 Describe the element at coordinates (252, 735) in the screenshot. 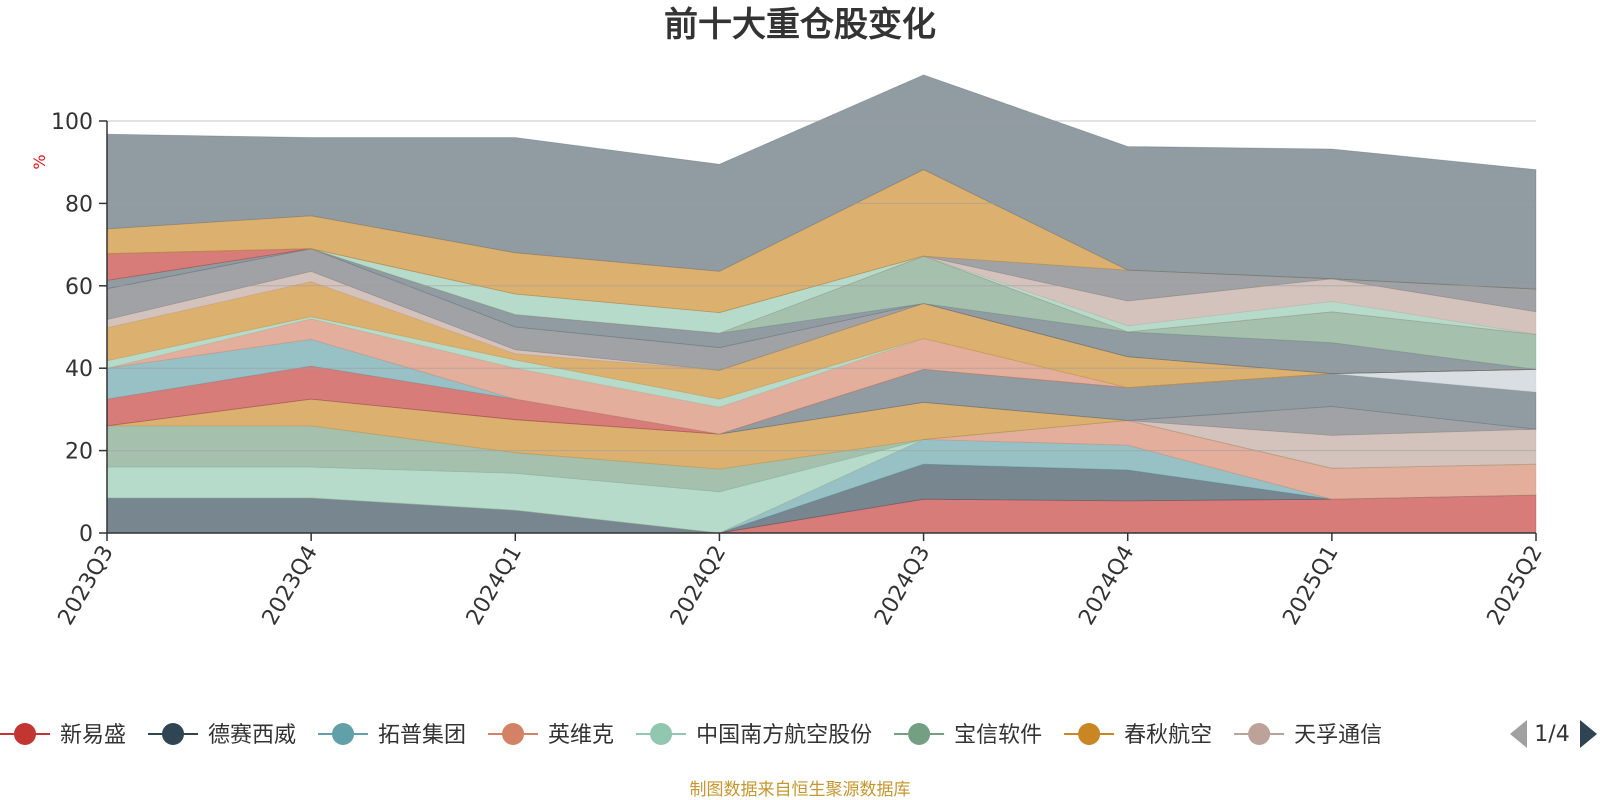

I see `legend-label: 德赛西威` at that location.